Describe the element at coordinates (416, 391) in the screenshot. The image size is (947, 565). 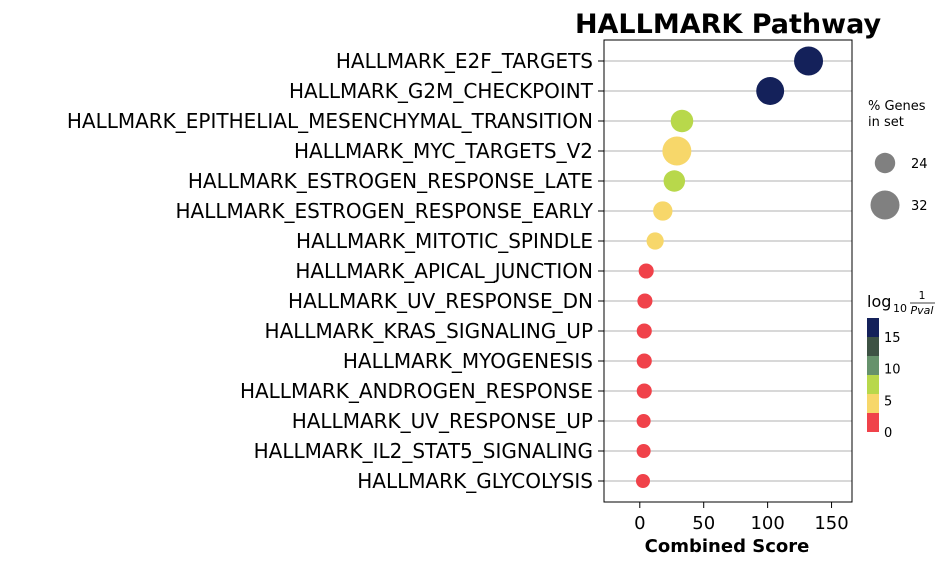
I see `y-tick-label: HALLMARK_ANDROGEN_RESPONSE` at that location.